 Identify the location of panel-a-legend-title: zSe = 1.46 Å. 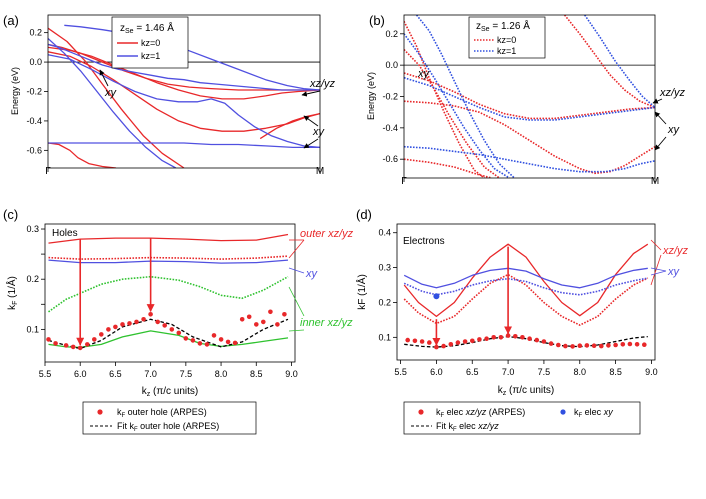
(147, 28).